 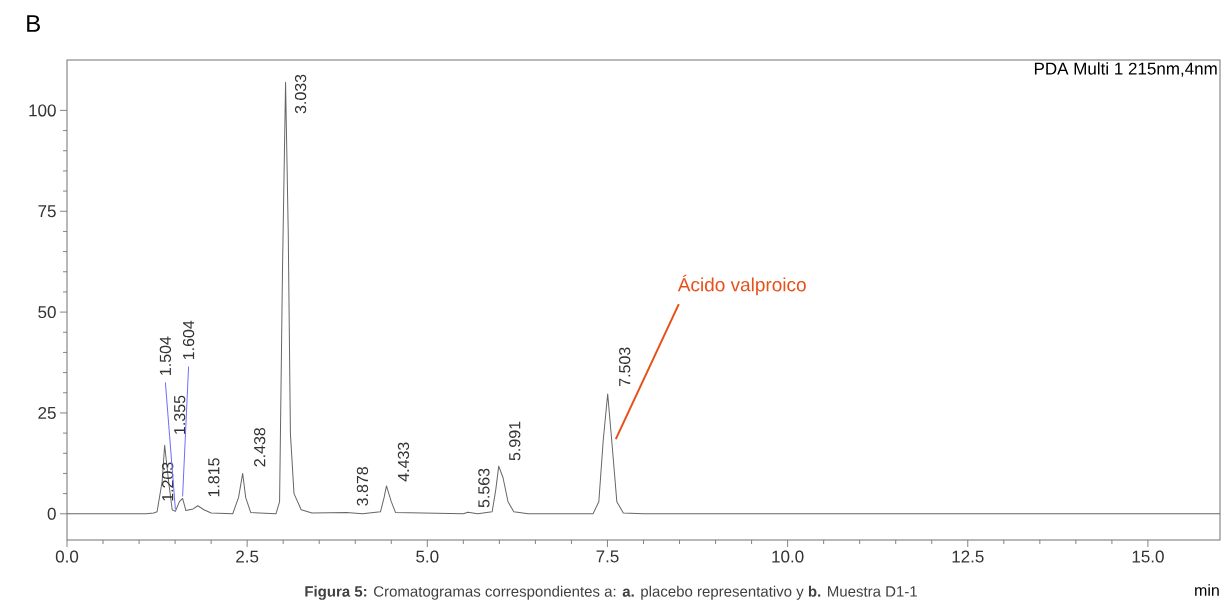 I want to click on y-tick-label: 75, so click(x=47, y=211).